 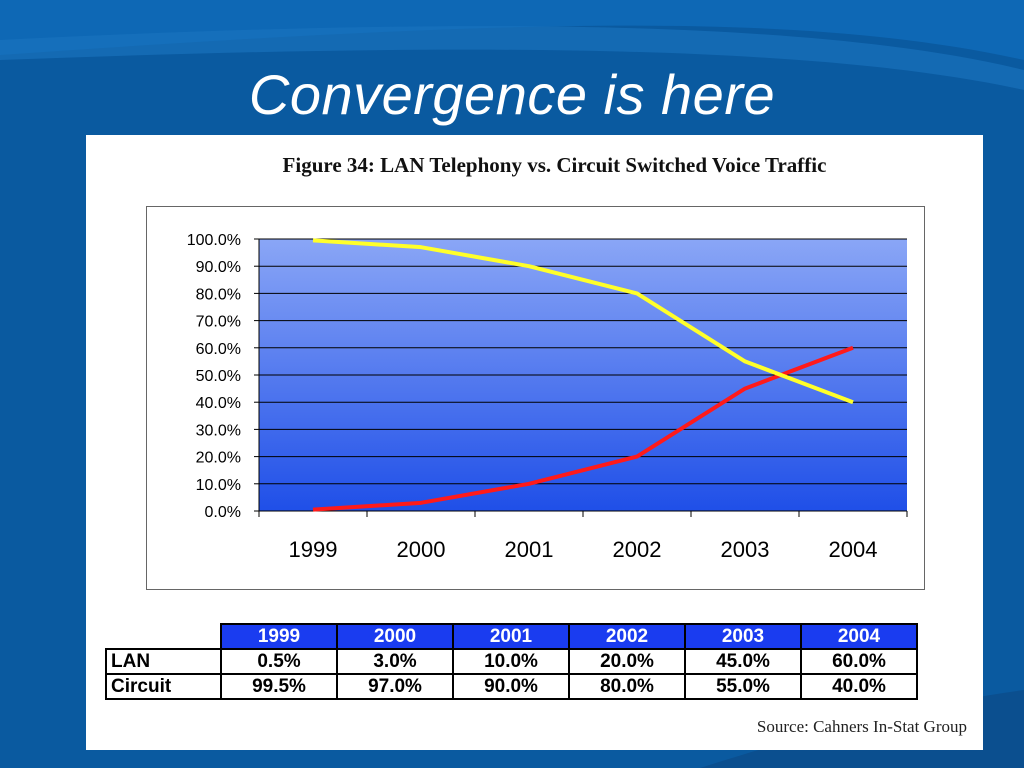 I want to click on table-cell: 10.0%, so click(x=511, y=661).